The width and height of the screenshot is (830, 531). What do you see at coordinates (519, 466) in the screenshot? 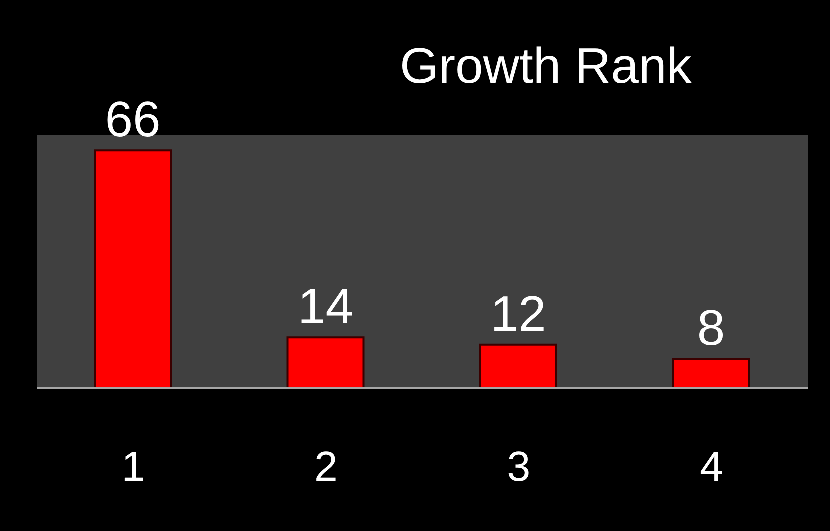
I see `x-tick-label: 3` at bounding box center [519, 466].